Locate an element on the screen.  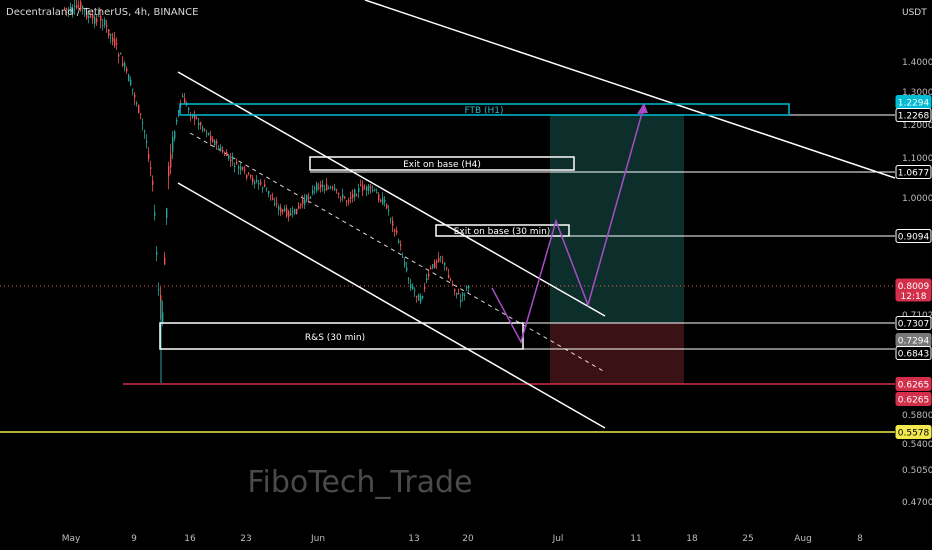
y-tick-label: 0.4700 is located at coordinates (917, 503).